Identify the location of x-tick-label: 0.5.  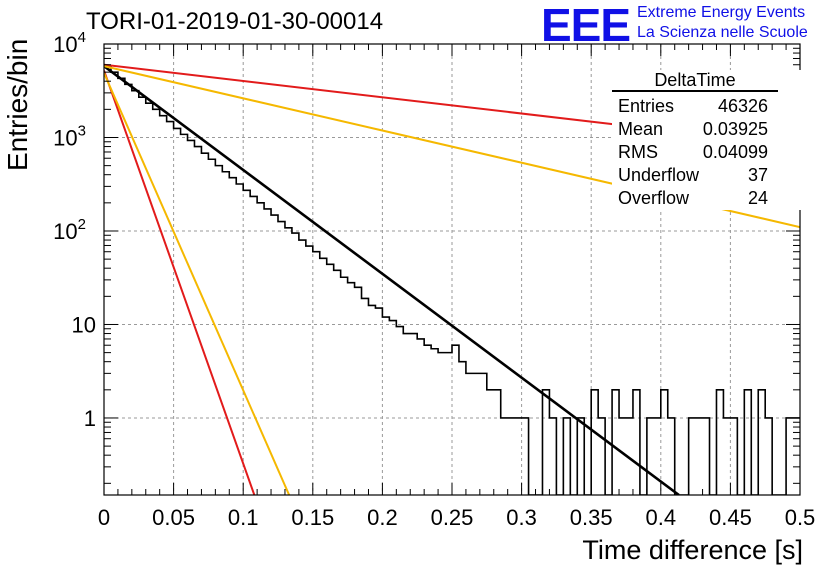
(800, 517).